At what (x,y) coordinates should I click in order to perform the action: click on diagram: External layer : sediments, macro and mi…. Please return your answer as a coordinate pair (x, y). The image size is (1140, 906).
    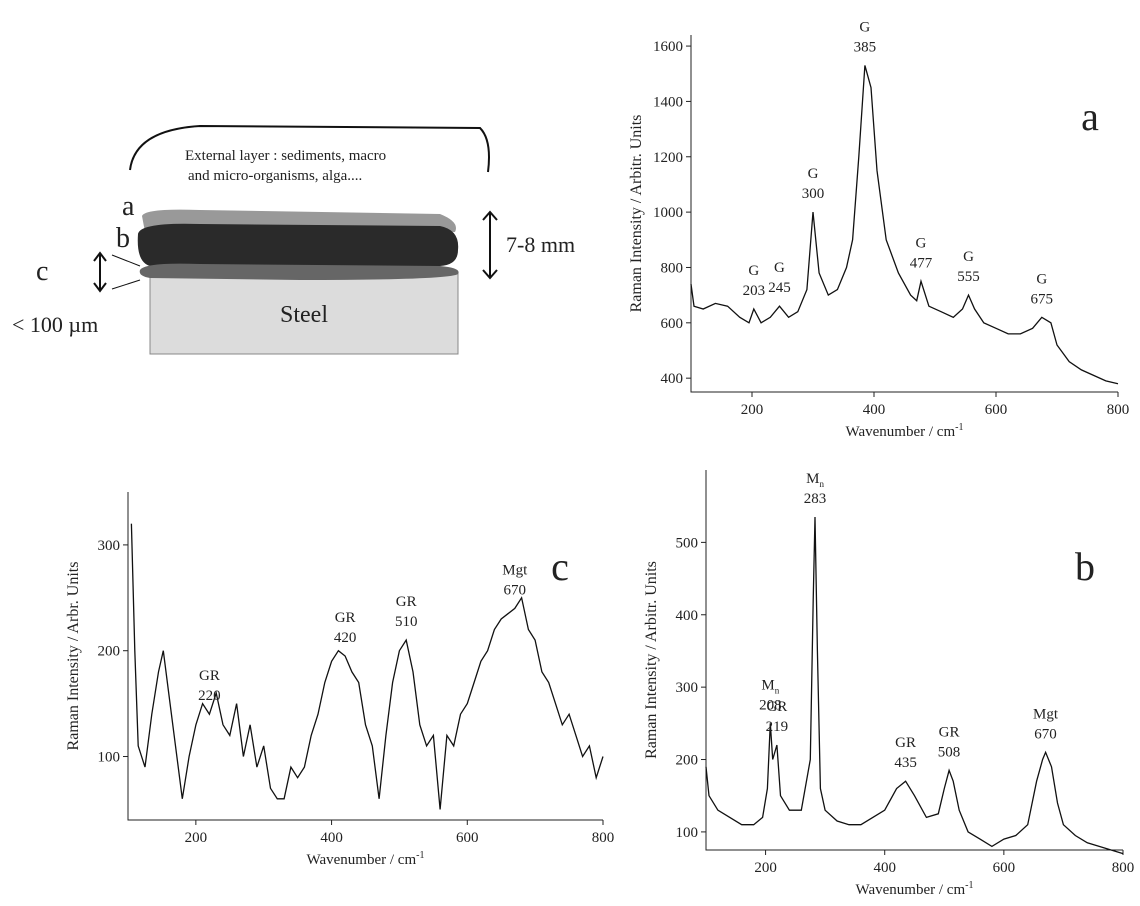
    Looking at the image, I should click on (293, 239).